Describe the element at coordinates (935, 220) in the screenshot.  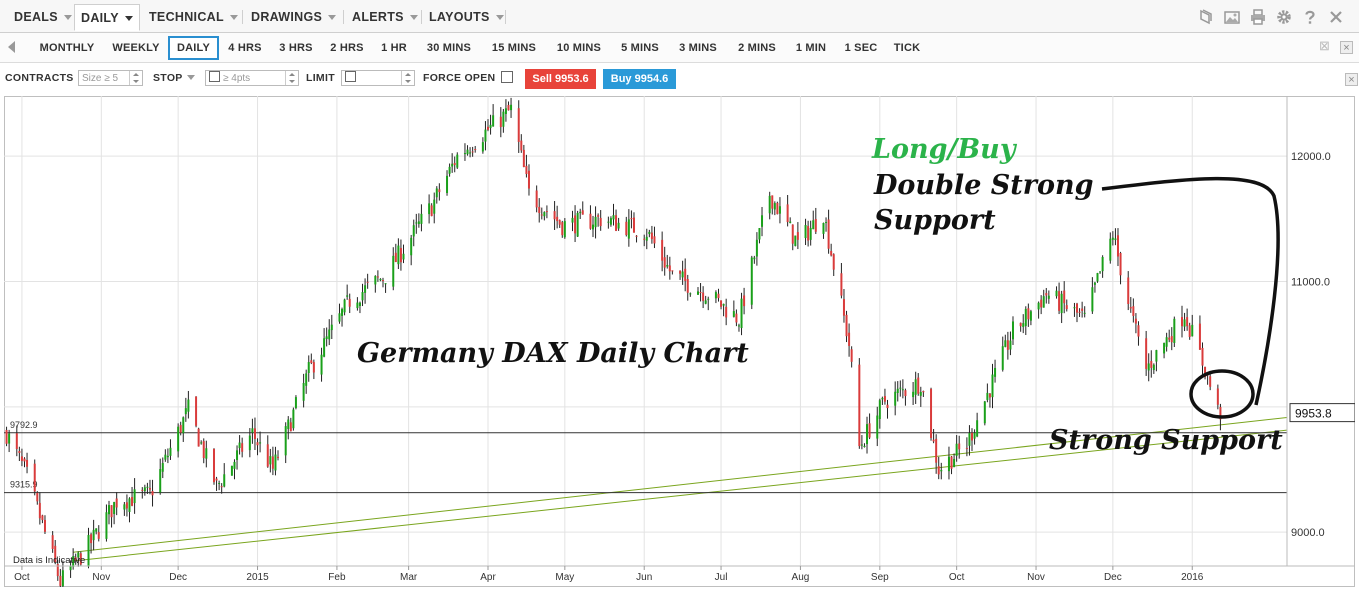
I see `annotation-double-support: Support` at that location.